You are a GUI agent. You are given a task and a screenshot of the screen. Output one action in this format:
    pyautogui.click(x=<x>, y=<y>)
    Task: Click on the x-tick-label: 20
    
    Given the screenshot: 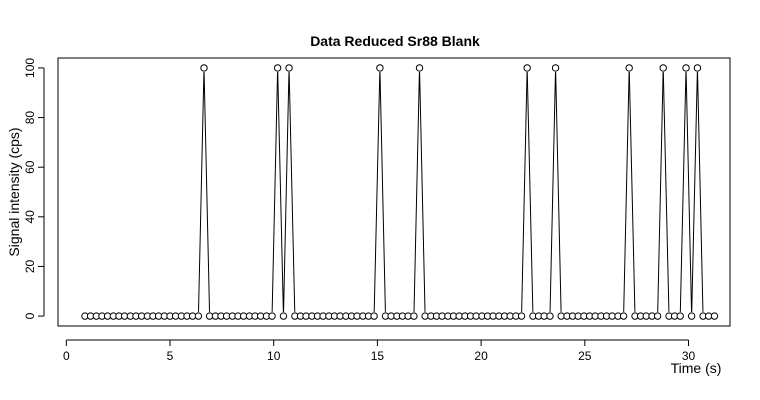 What is the action you would take?
    pyautogui.click(x=481, y=356)
    